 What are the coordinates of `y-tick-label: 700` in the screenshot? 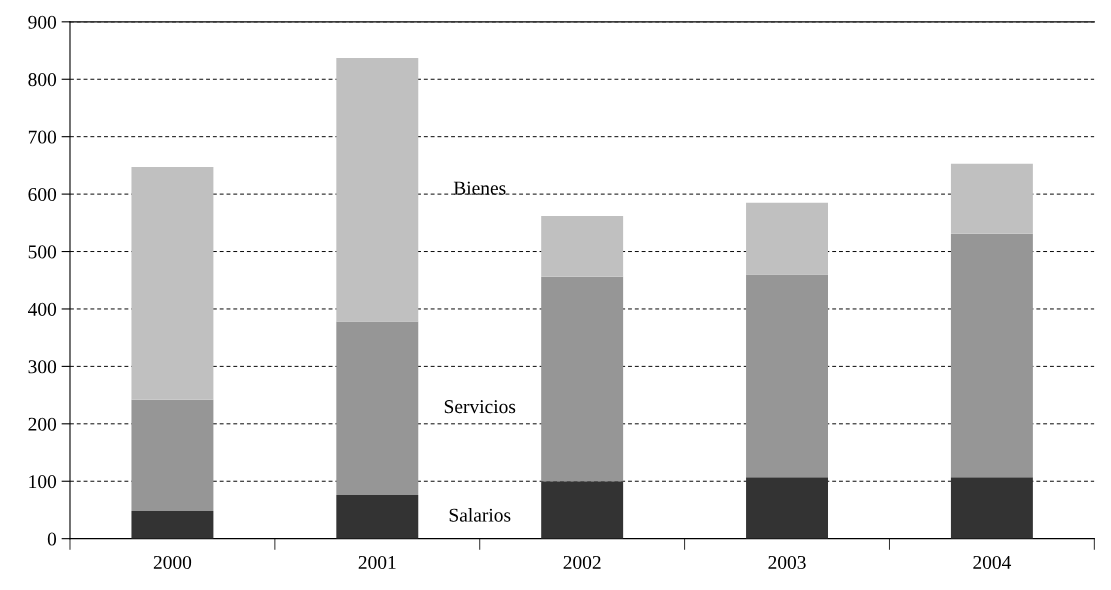 It's located at (42, 137).